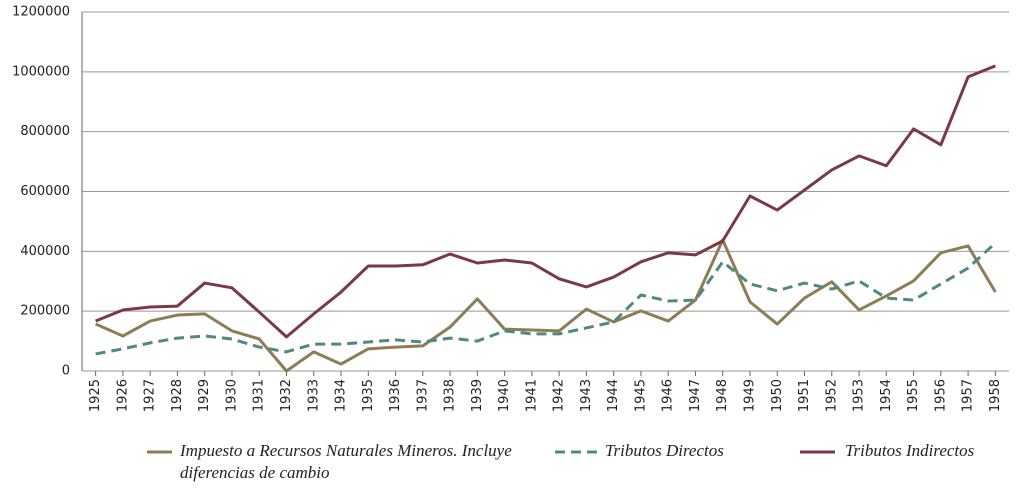 The image size is (1024, 503). What do you see at coordinates (664, 450) in the screenshot?
I see `legend-label: Tributos Directos` at bounding box center [664, 450].